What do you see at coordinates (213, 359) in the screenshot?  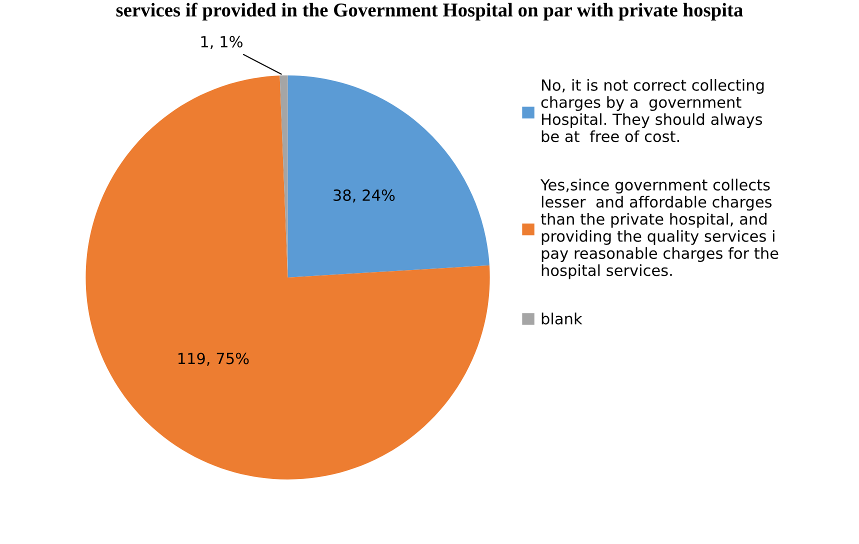 I see `data-label: 119, 75%` at bounding box center [213, 359].